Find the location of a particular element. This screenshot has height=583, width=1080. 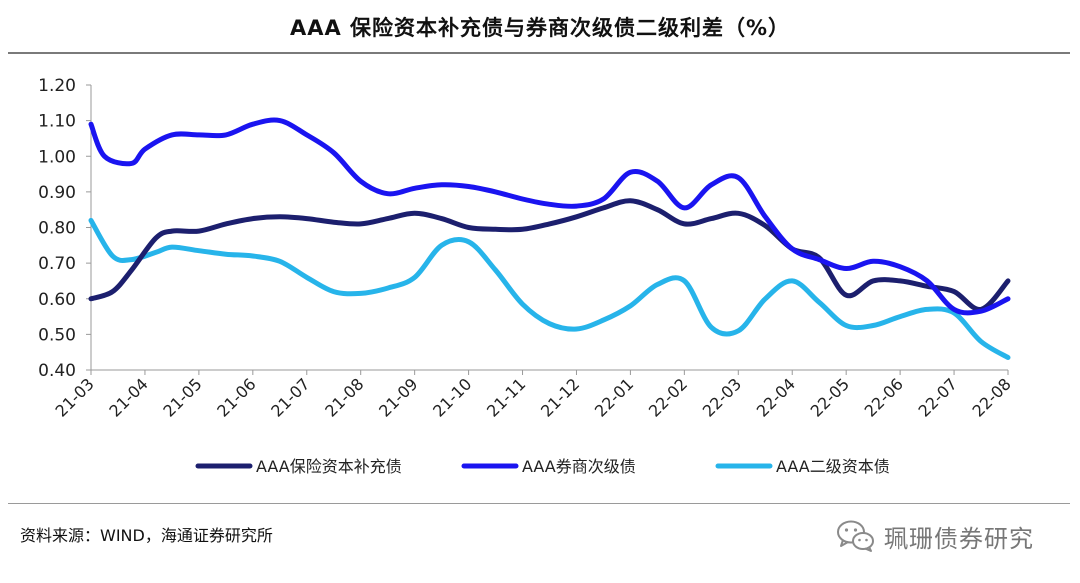

x-tick-label: 22-04 is located at coordinates (776, 397).